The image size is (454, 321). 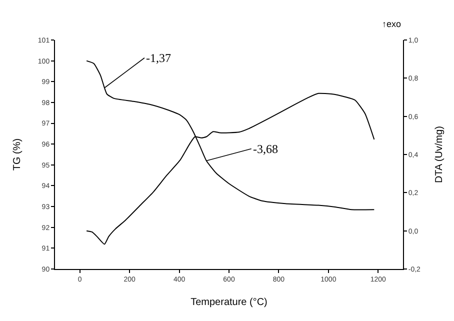 I want to click on y2-axis-title: DTA (Uv/mg), so click(x=440, y=155).